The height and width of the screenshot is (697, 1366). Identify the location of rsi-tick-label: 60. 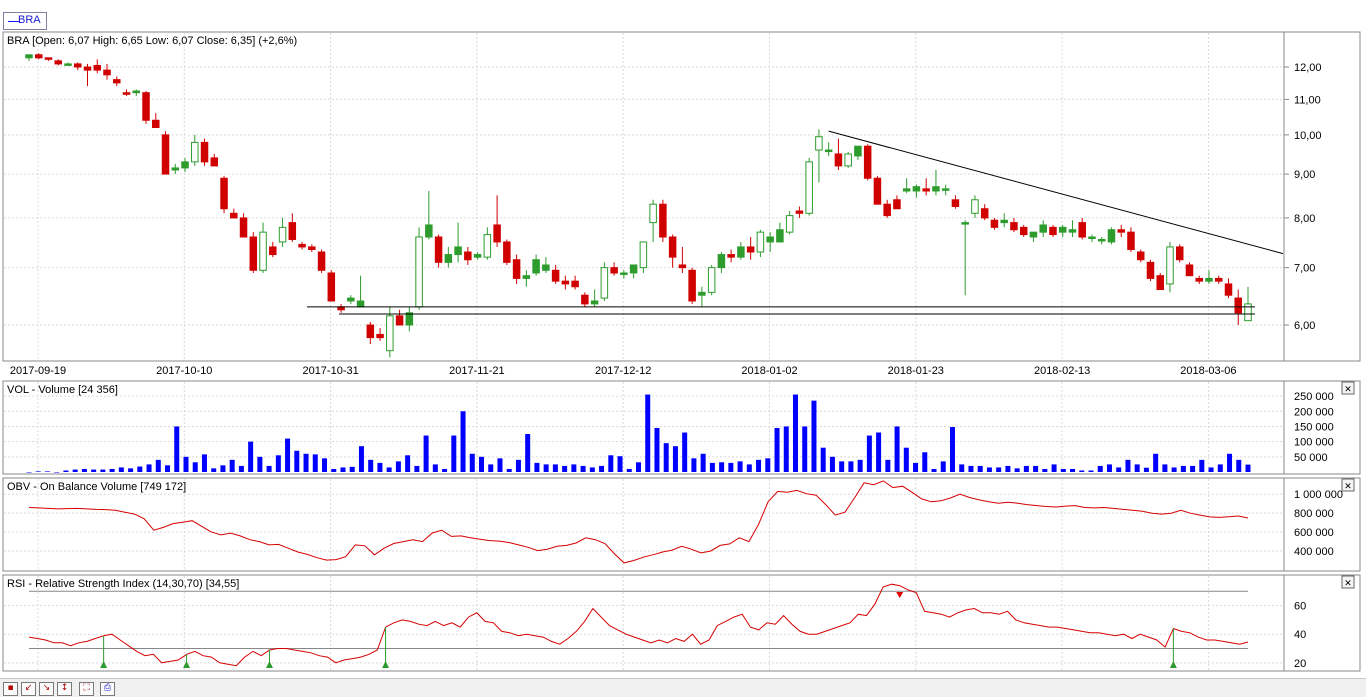
(1300, 607).